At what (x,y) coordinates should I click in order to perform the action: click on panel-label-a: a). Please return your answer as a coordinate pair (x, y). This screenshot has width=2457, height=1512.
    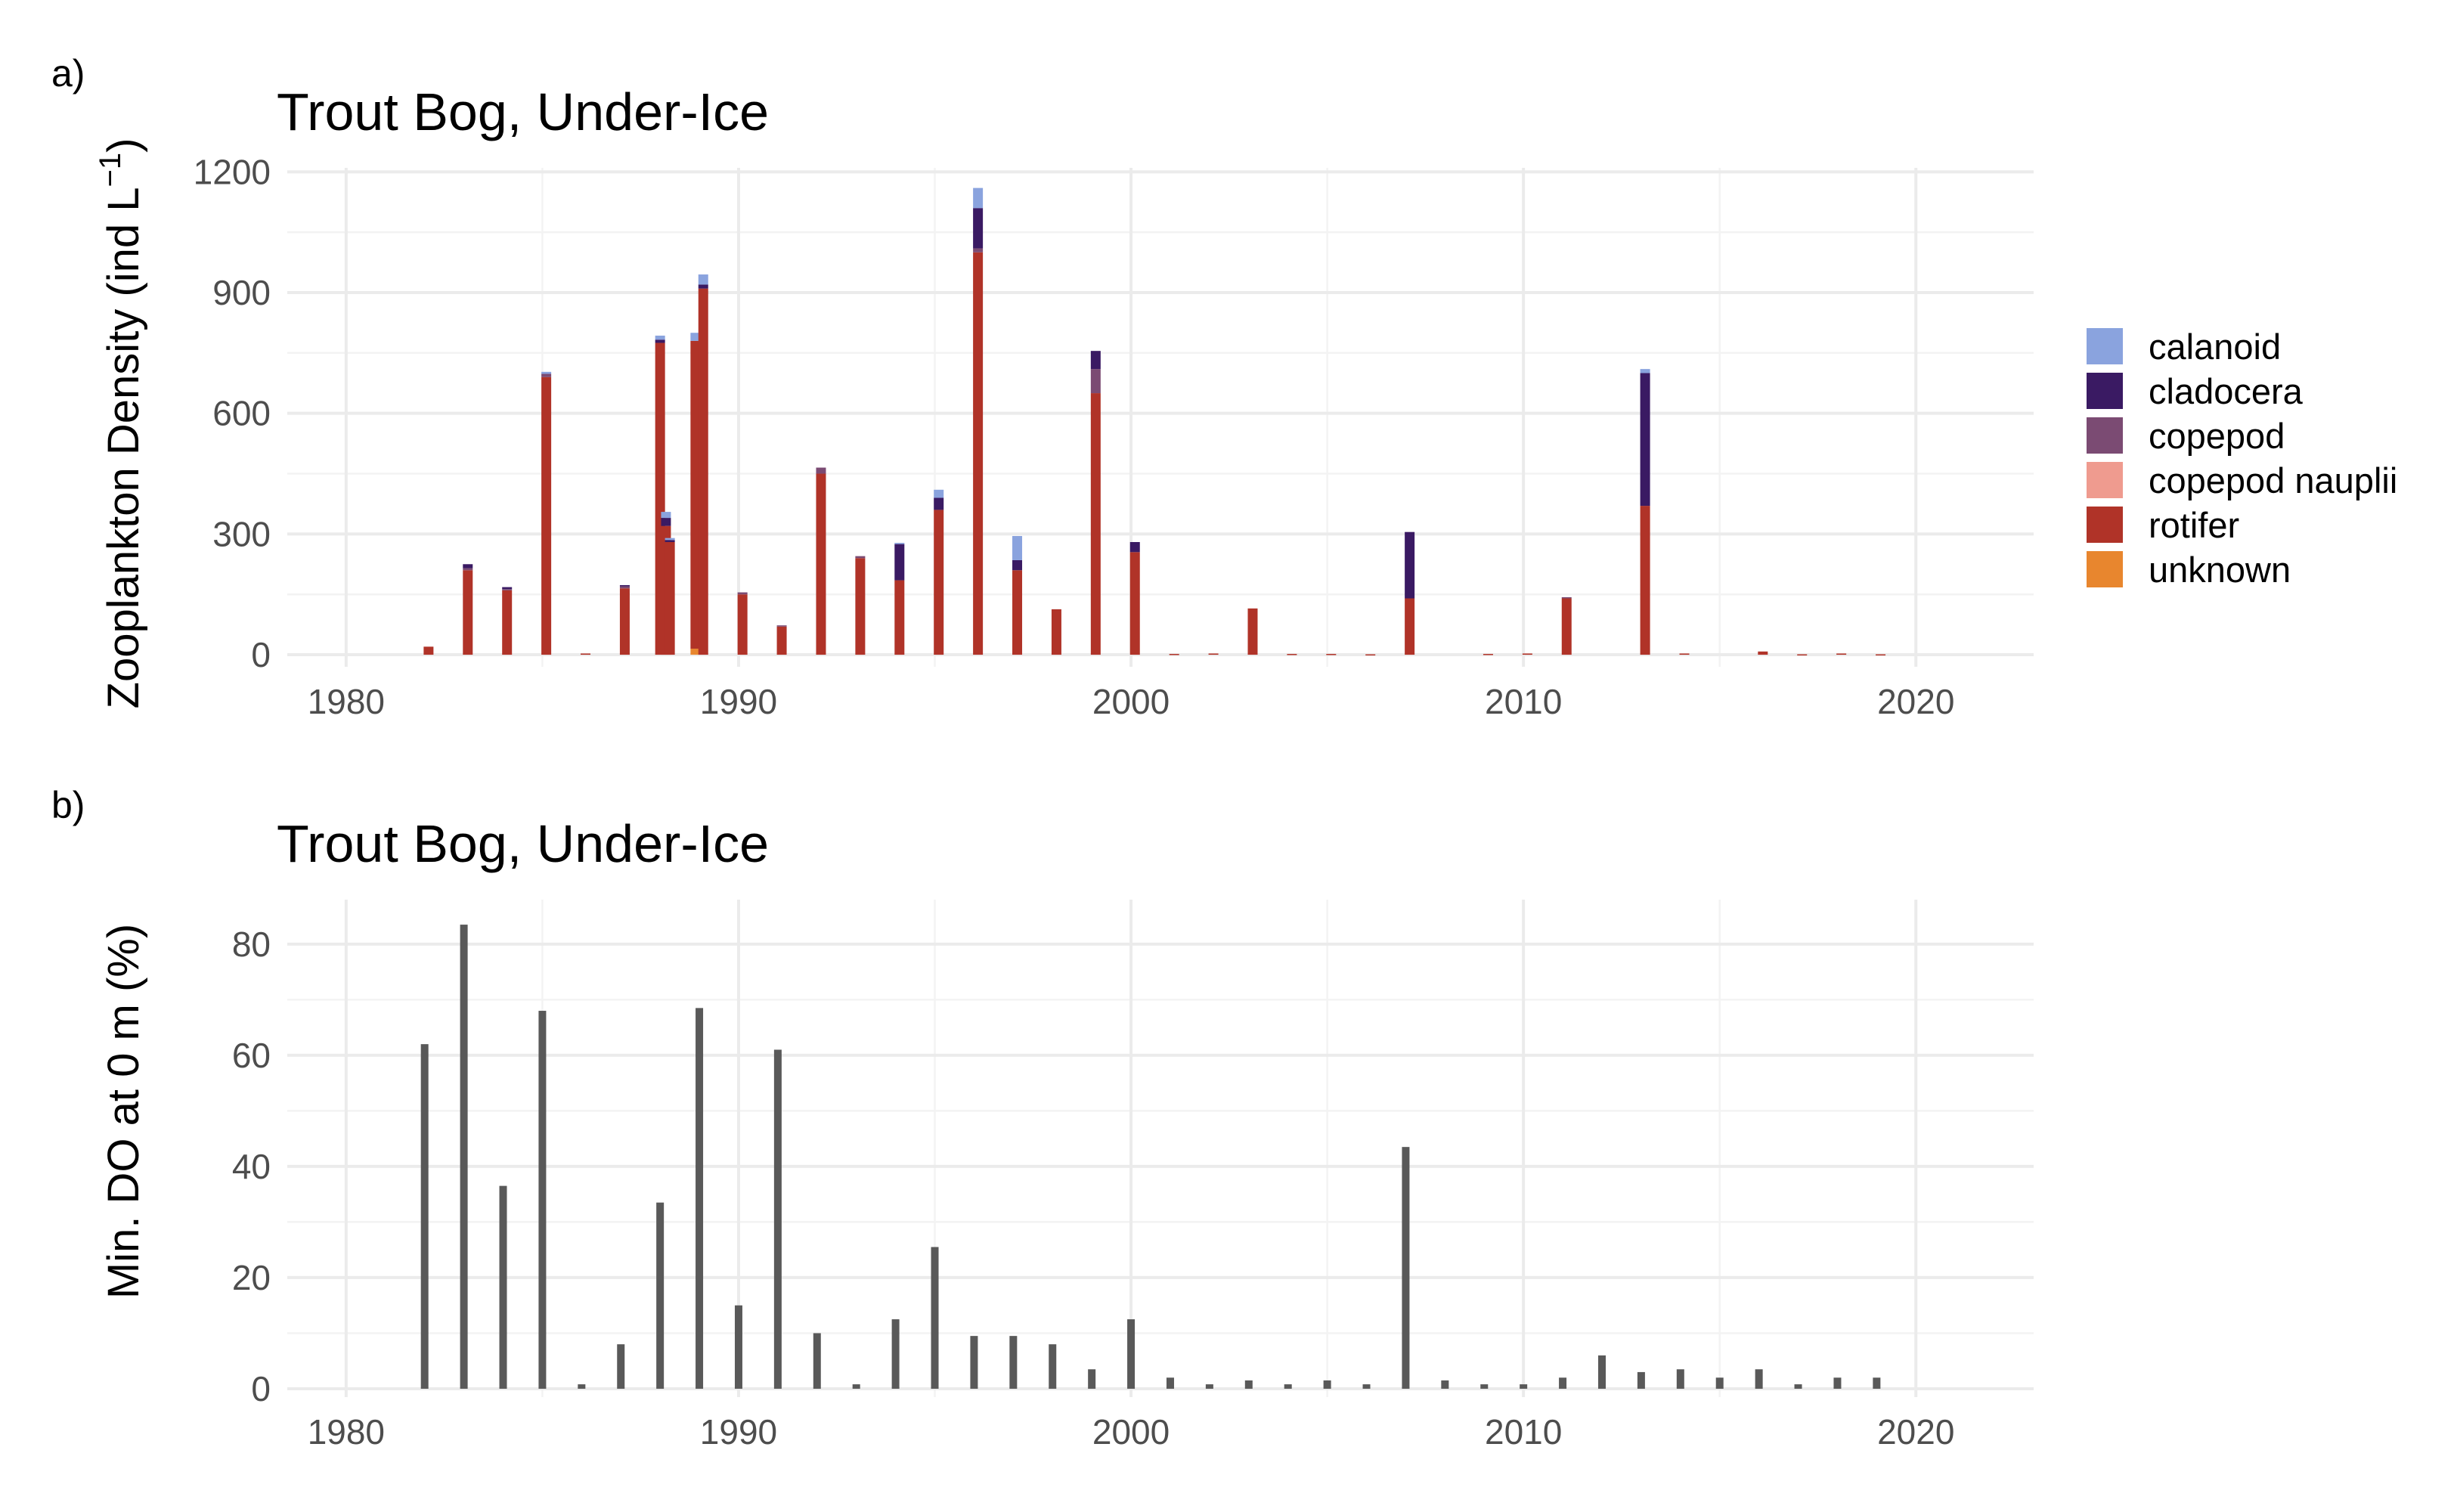
    Looking at the image, I should click on (68, 73).